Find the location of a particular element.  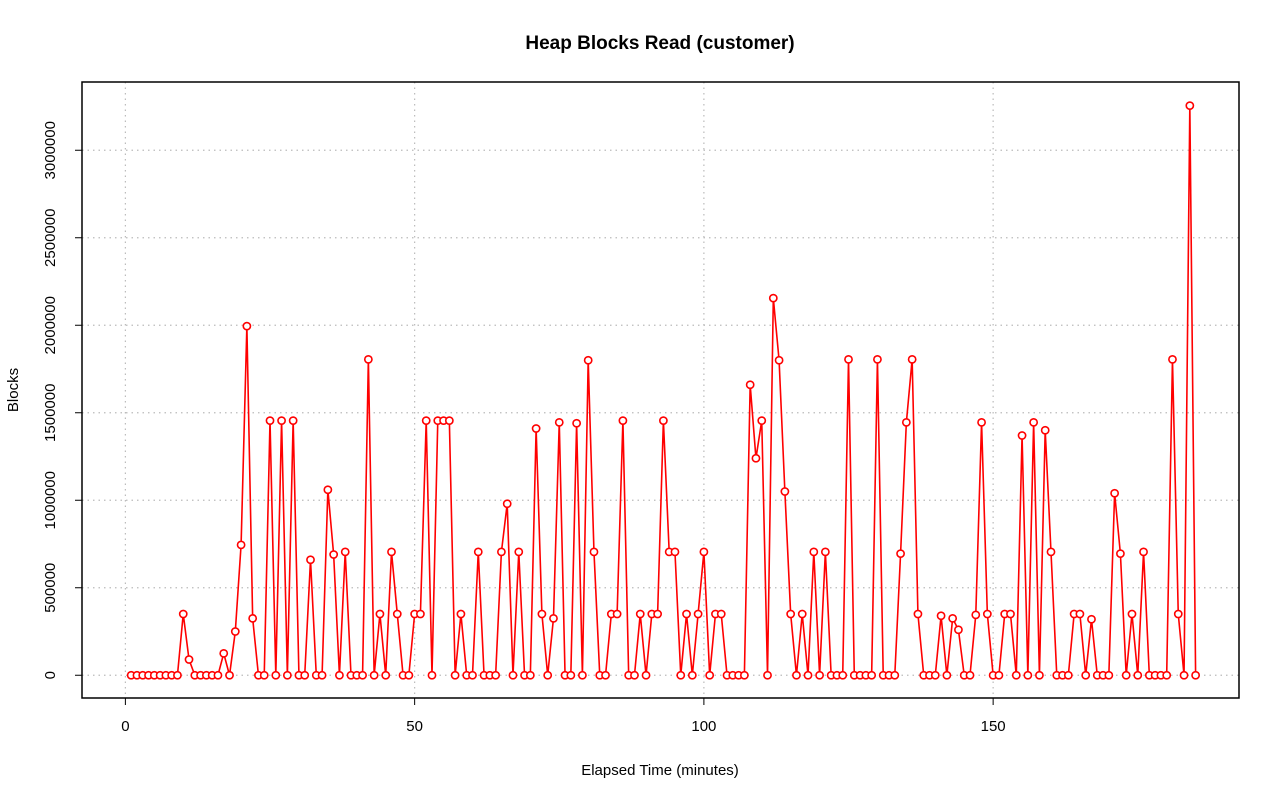

y-tick-label: 500000 is located at coordinates (50, 588).